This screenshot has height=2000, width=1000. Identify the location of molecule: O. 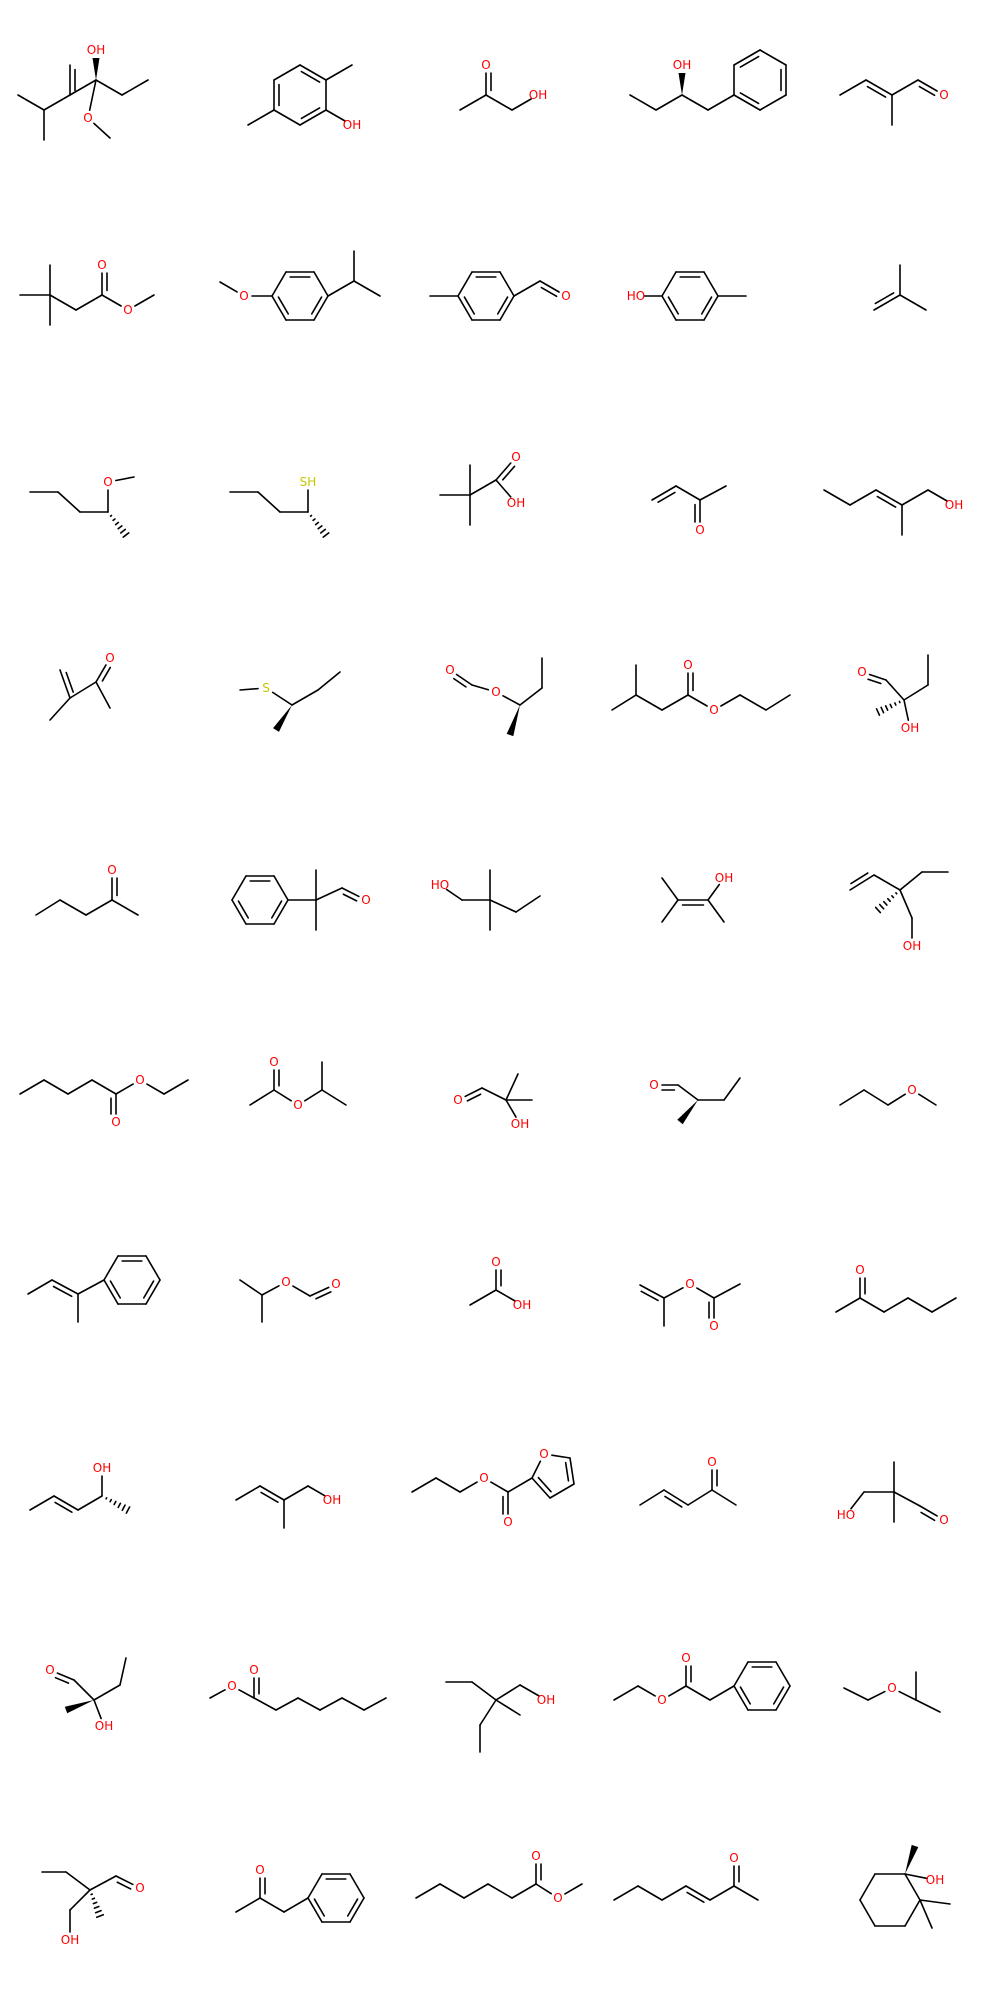
(500, 296).